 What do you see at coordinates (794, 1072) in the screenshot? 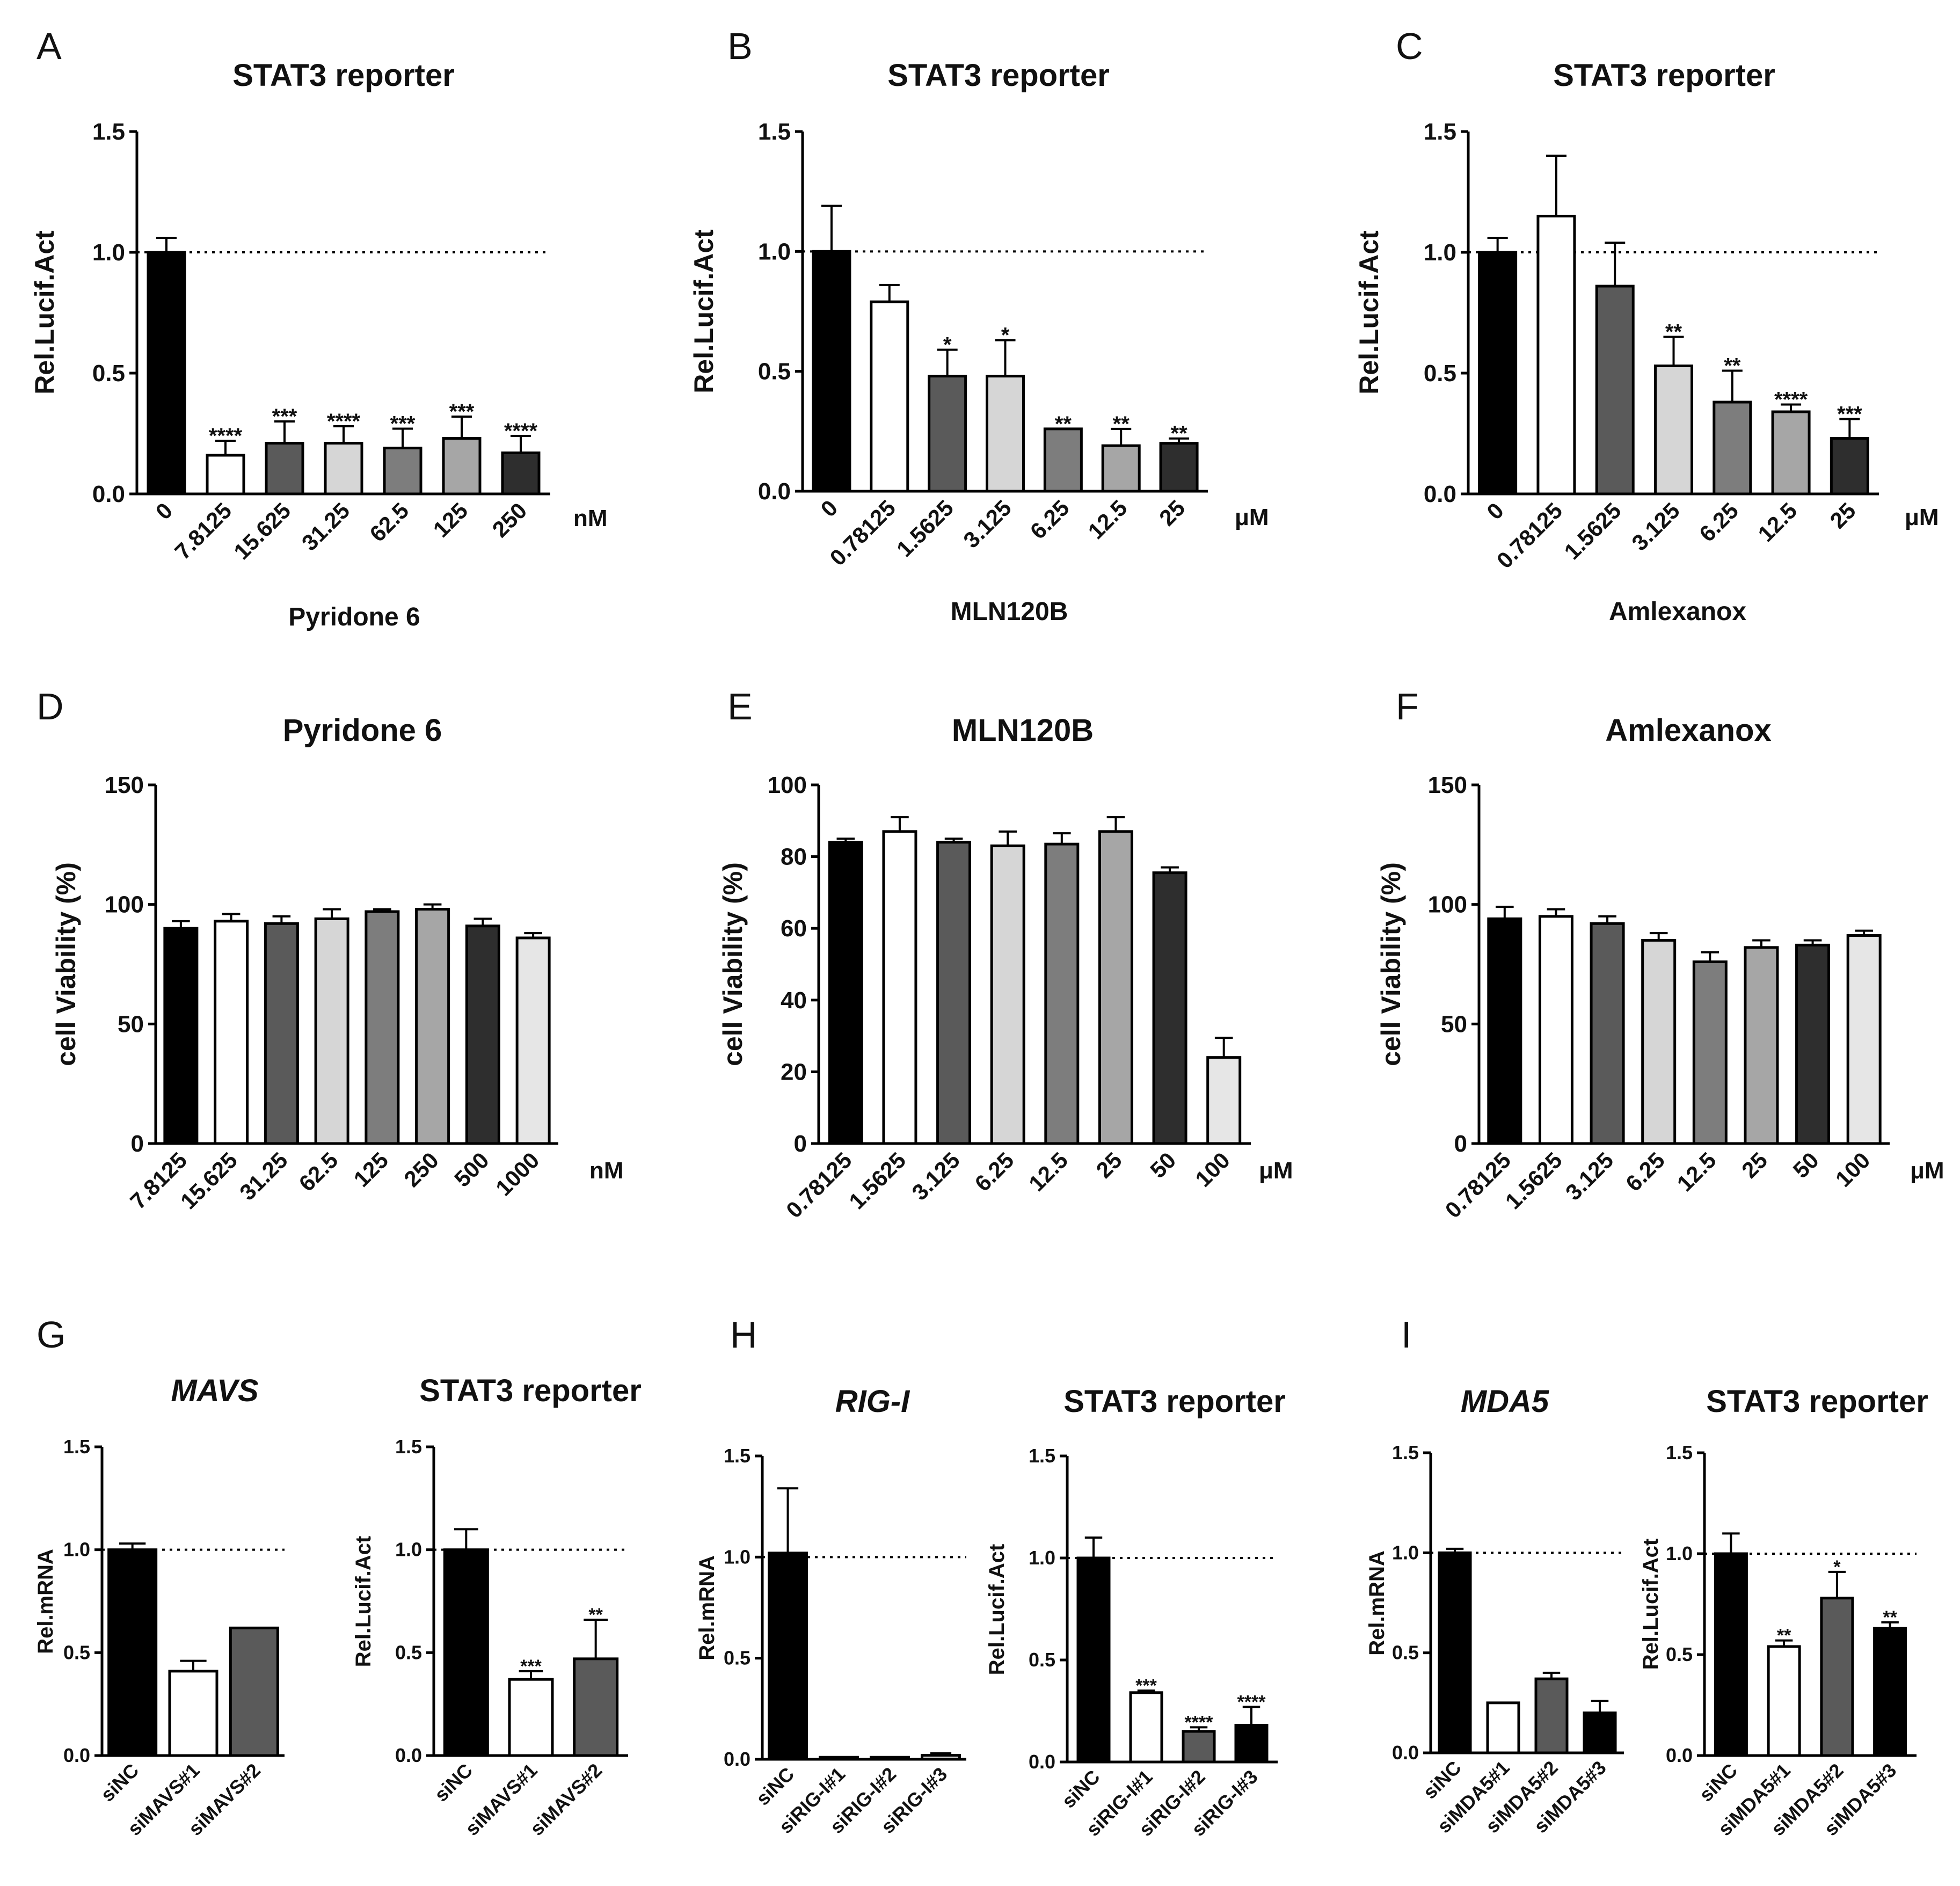
I see `y-tick-label: 20` at bounding box center [794, 1072].